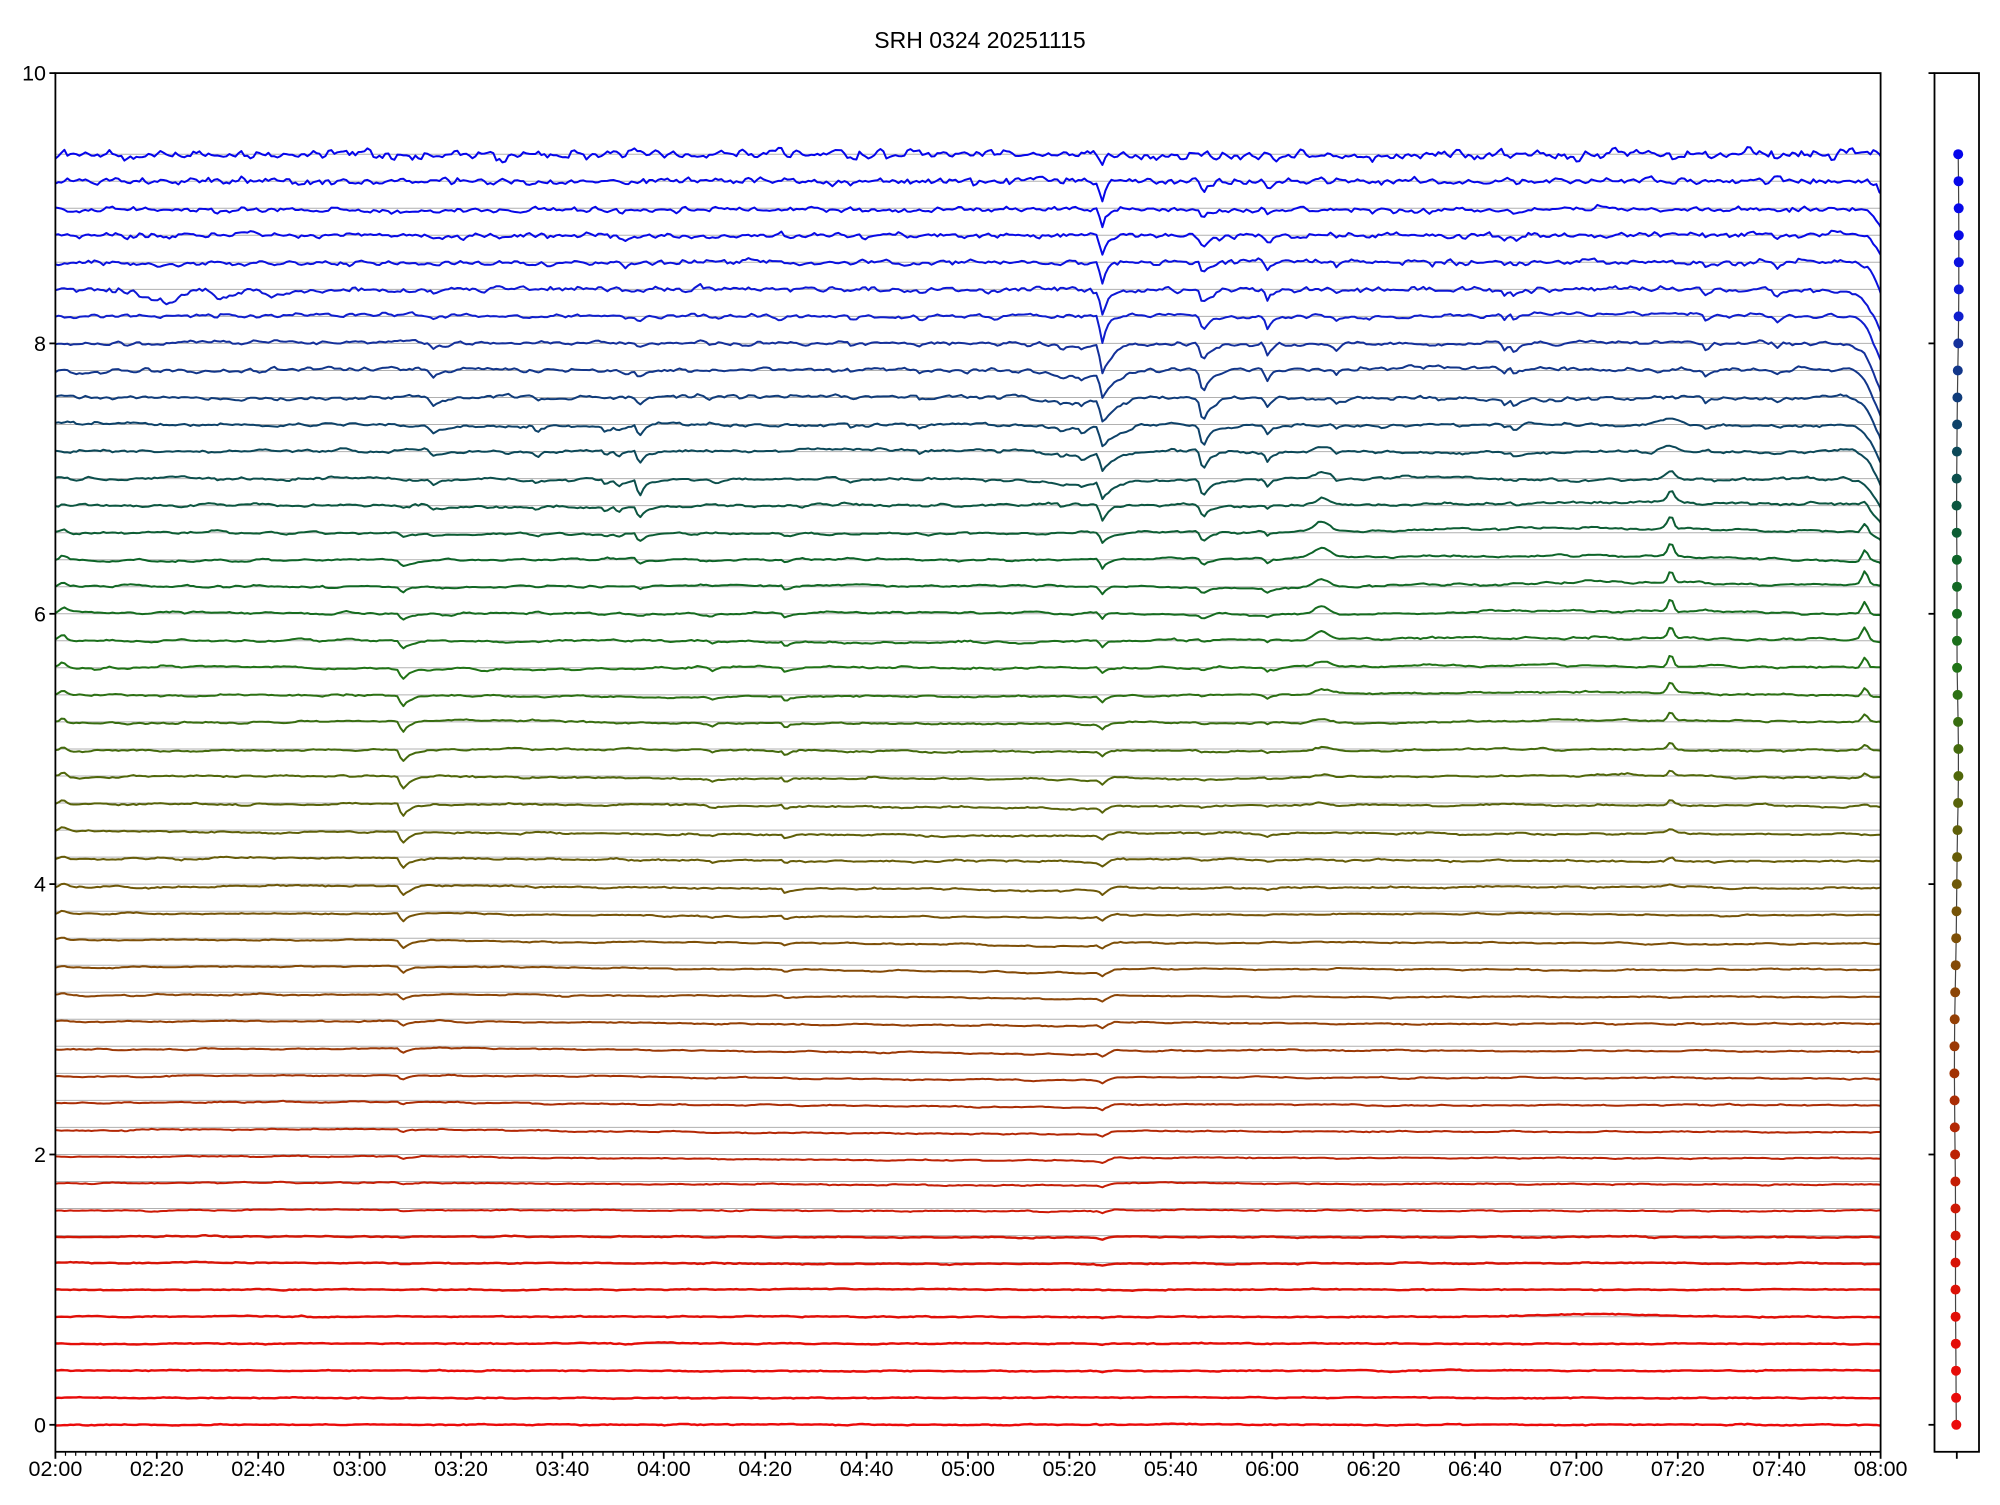 Image resolution: width=2000 pixels, height=1505 pixels. Describe the element at coordinates (765, 1469) in the screenshot. I see `svg-text: 04:20` at that location.